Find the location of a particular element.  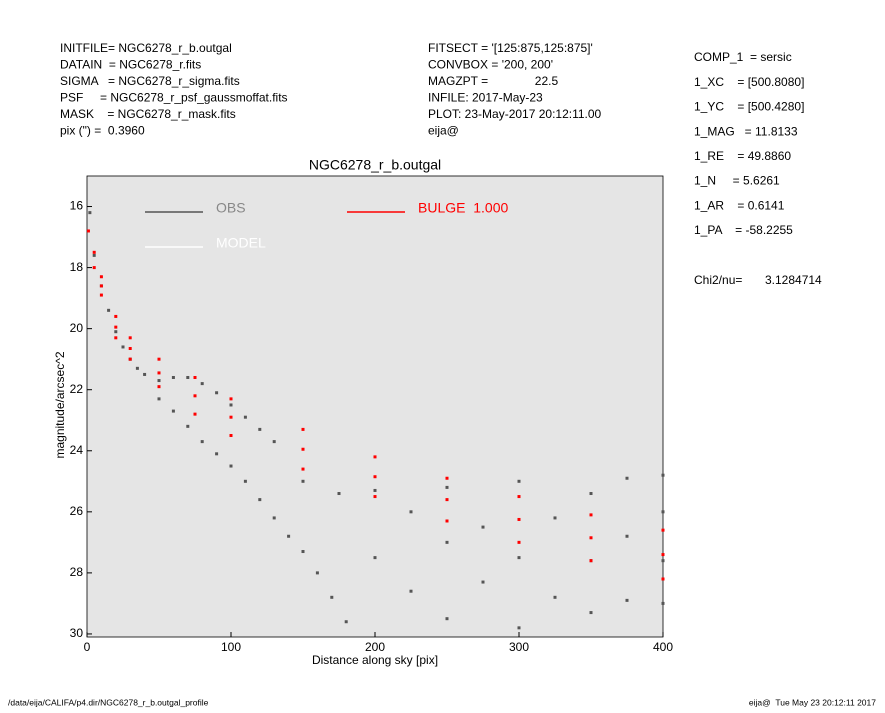

fit-parameter: 1_AR = 0.6141 is located at coordinates (739, 205).